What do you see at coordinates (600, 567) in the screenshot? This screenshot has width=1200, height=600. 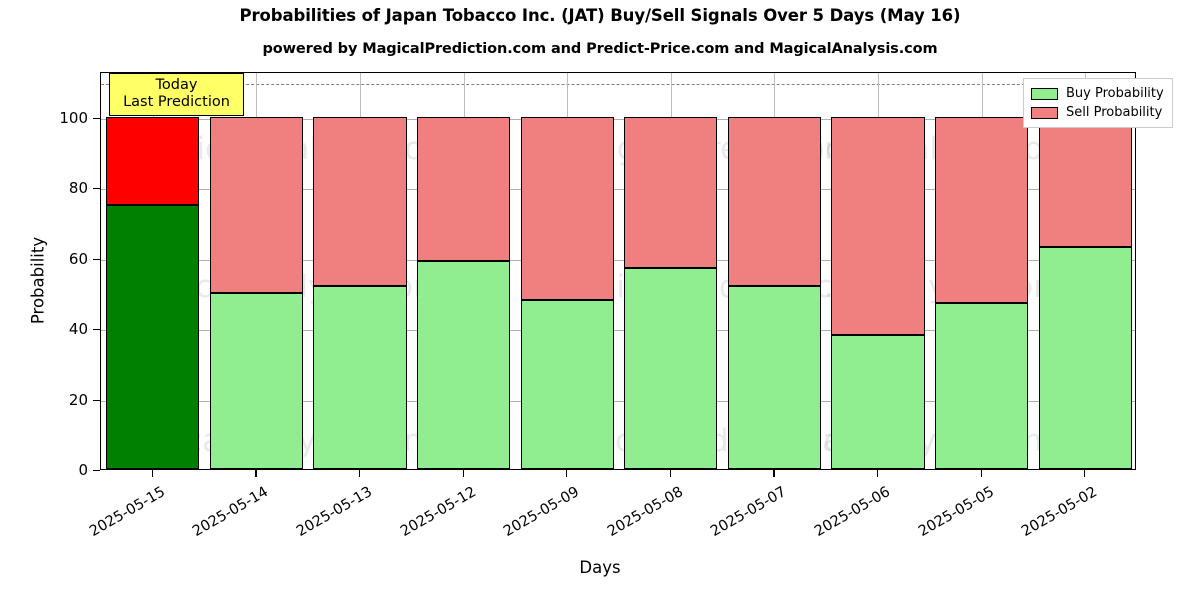 I see `x-axis-label: Days` at bounding box center [600, 567].